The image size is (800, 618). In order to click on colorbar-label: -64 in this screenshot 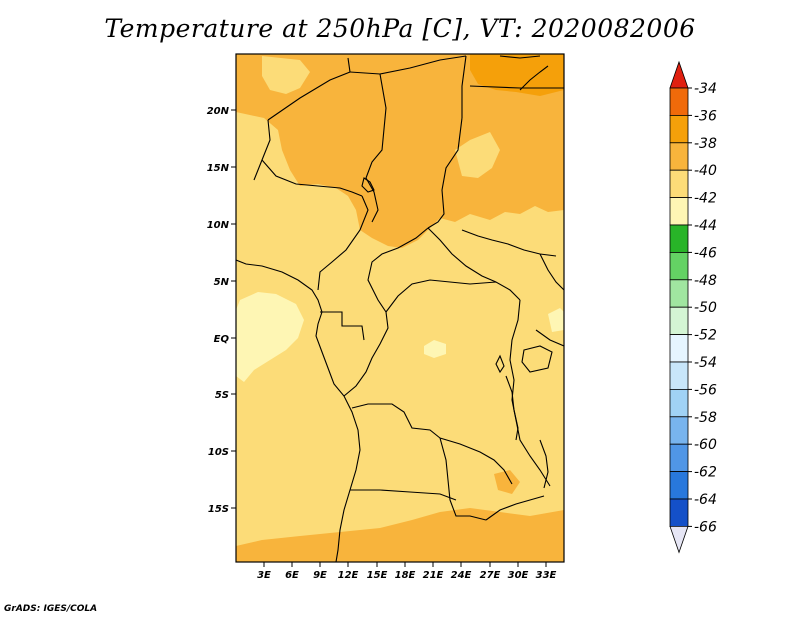, I will do `click(705, 500)`.